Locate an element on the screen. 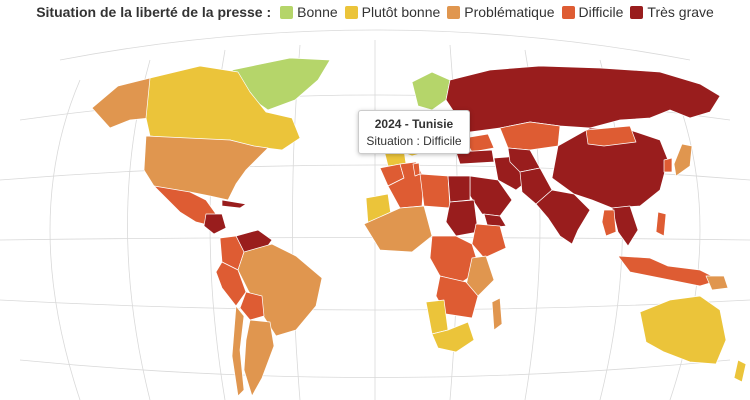 This screenshot has height=400, width=750. country-india is located at coordinates (563, 217).